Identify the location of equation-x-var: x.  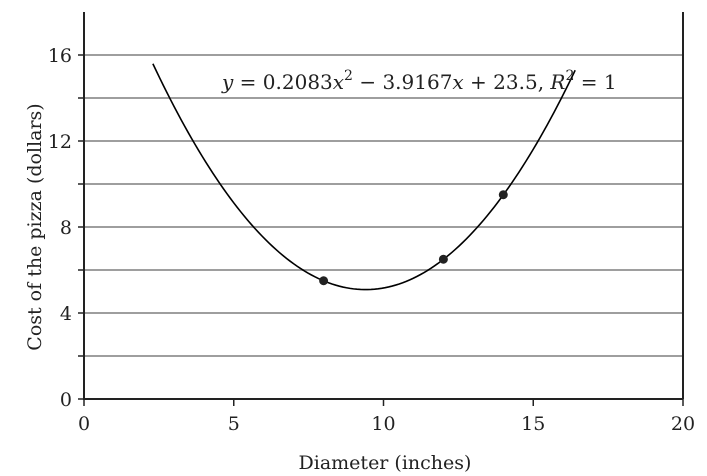
(338, 82).